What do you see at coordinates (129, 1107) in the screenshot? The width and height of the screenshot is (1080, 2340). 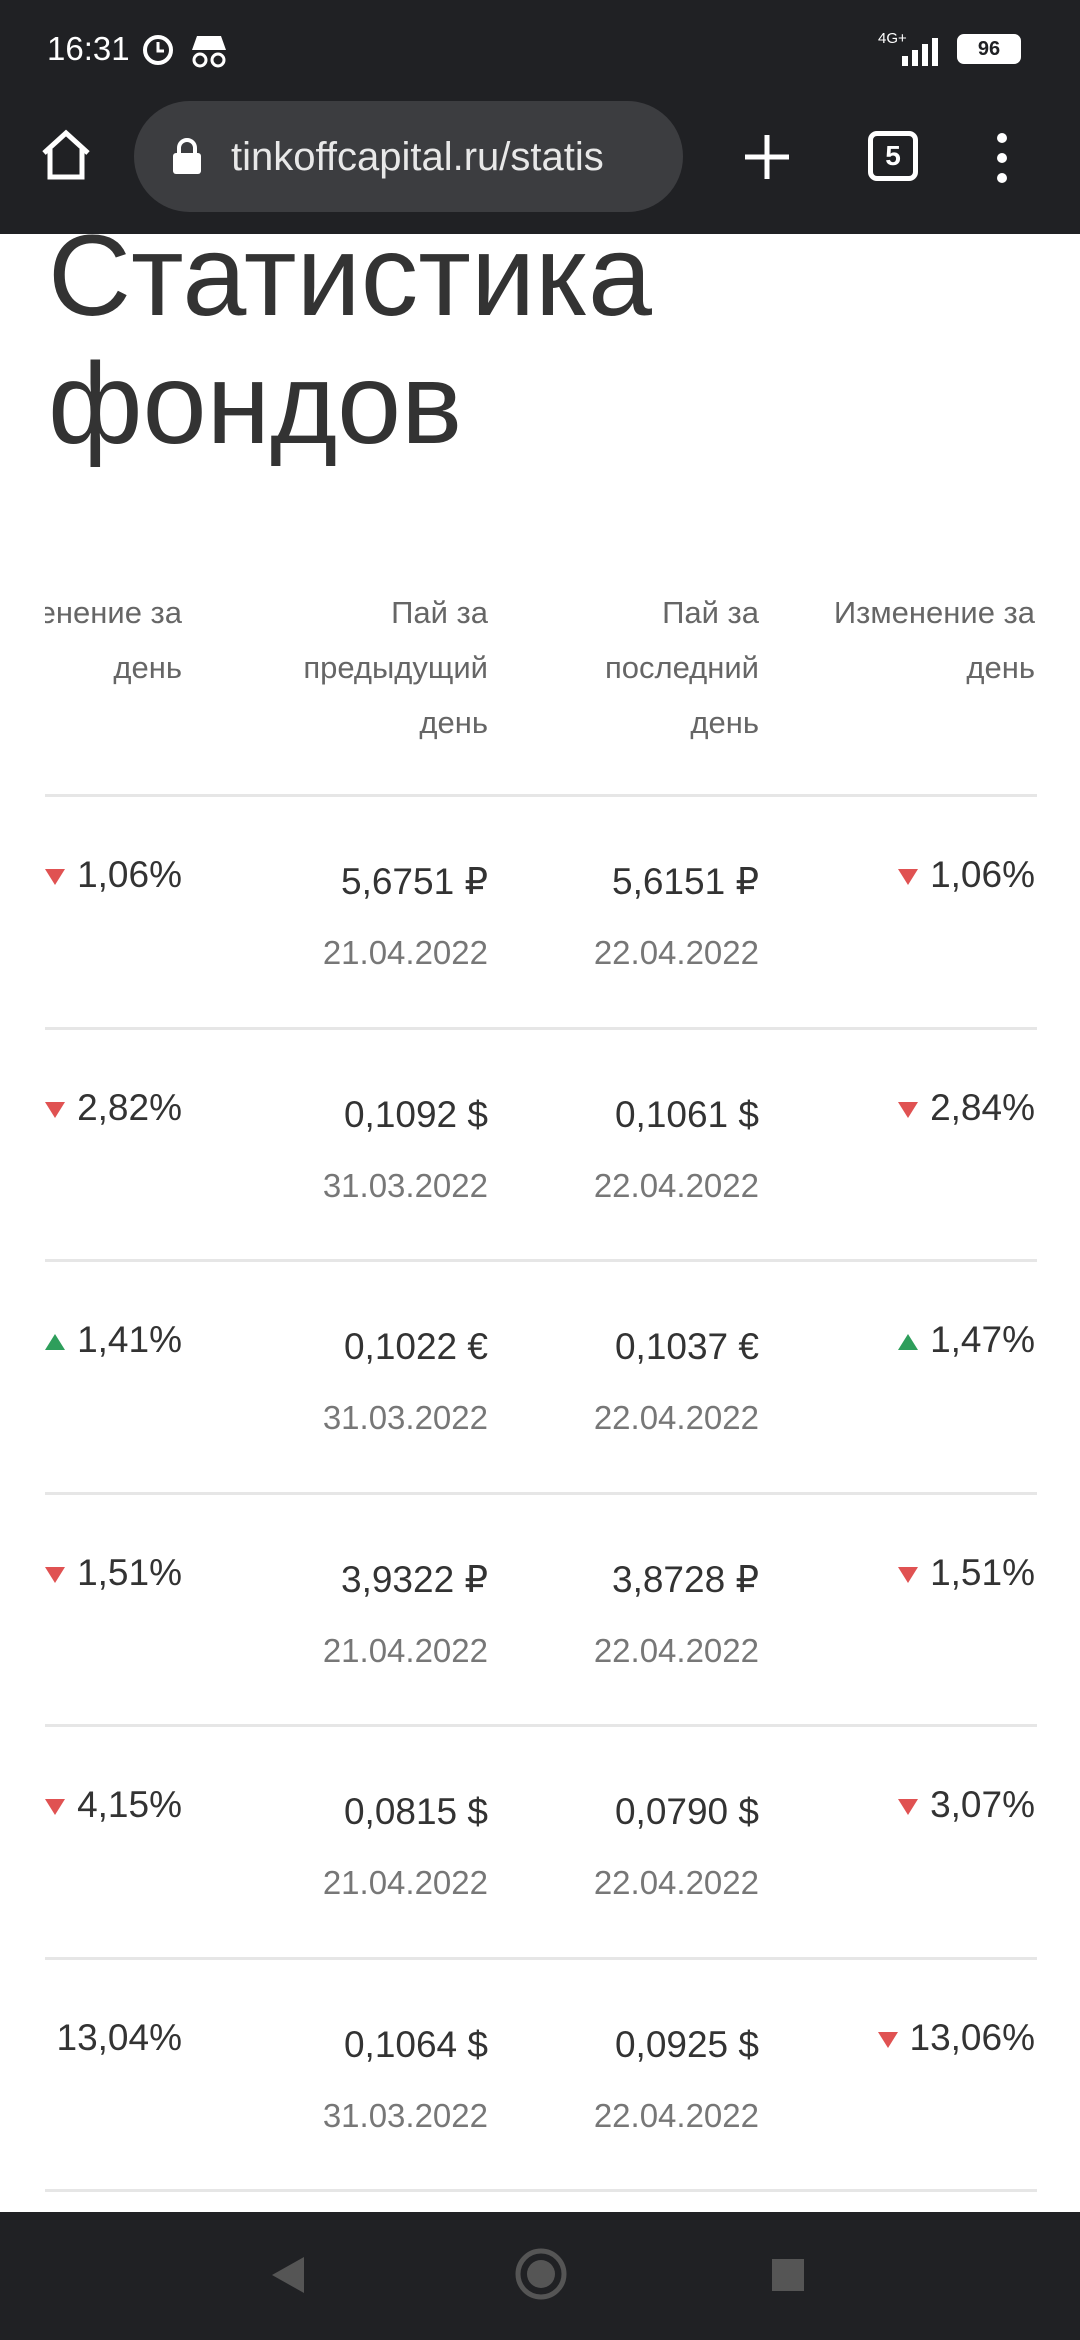 I see `change-value: 2,82%` at bounding box center [129, 1107].